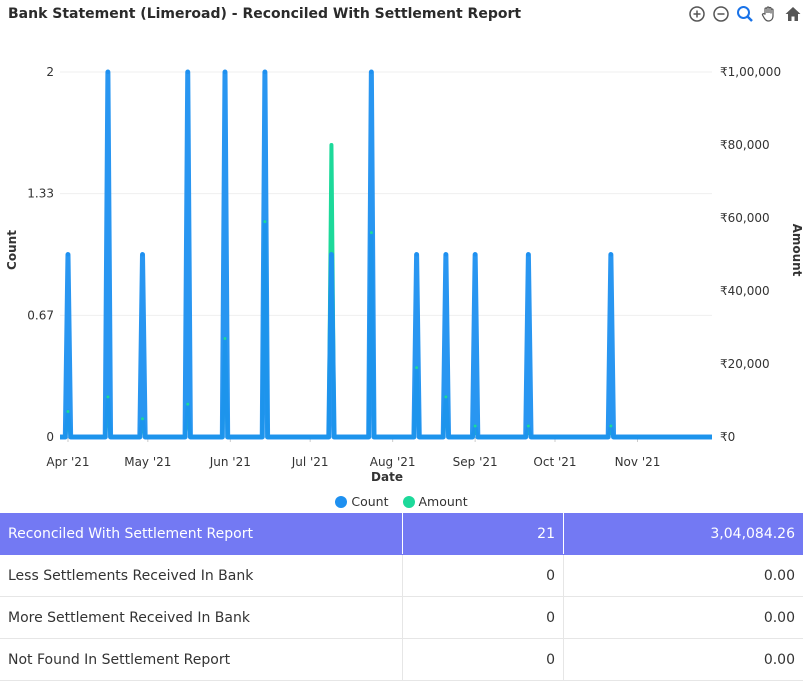 The width and height of the screenshot is (803, 685). Describe the element at coordinates (341, 501) in the screenshot. I see `legend-count-marker` at that location.